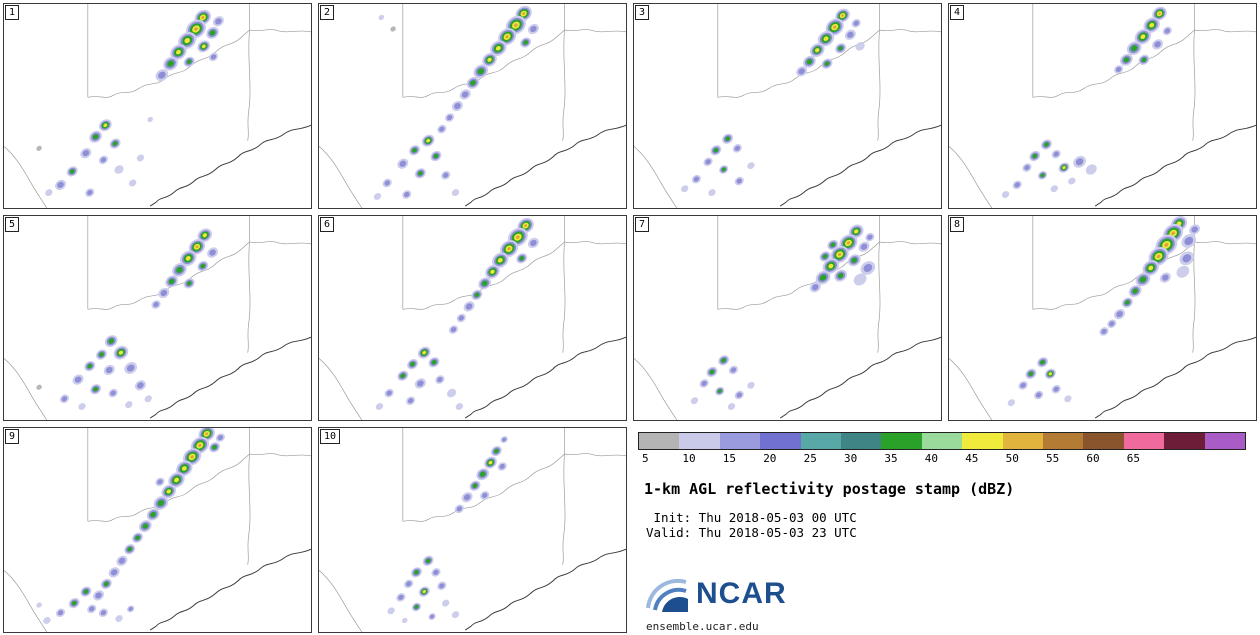  I want to click on colorbar-tick-label: 50, so click(1012, 458).